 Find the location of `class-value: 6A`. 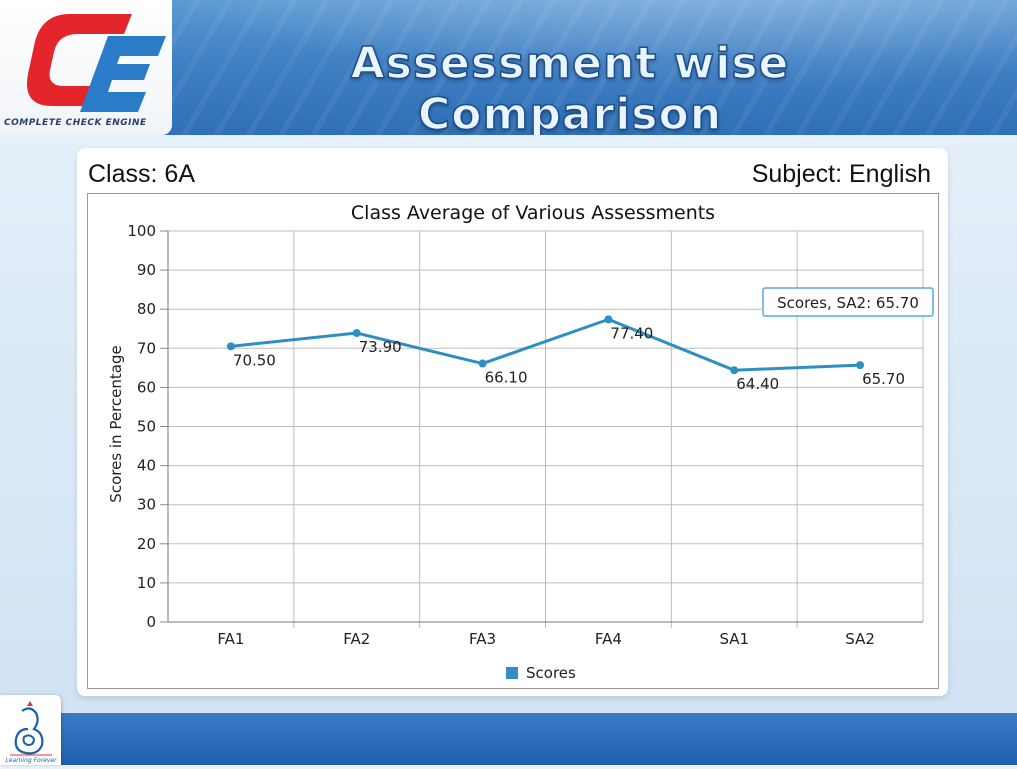

class-value: 6A is located at coordinates (180, 174).